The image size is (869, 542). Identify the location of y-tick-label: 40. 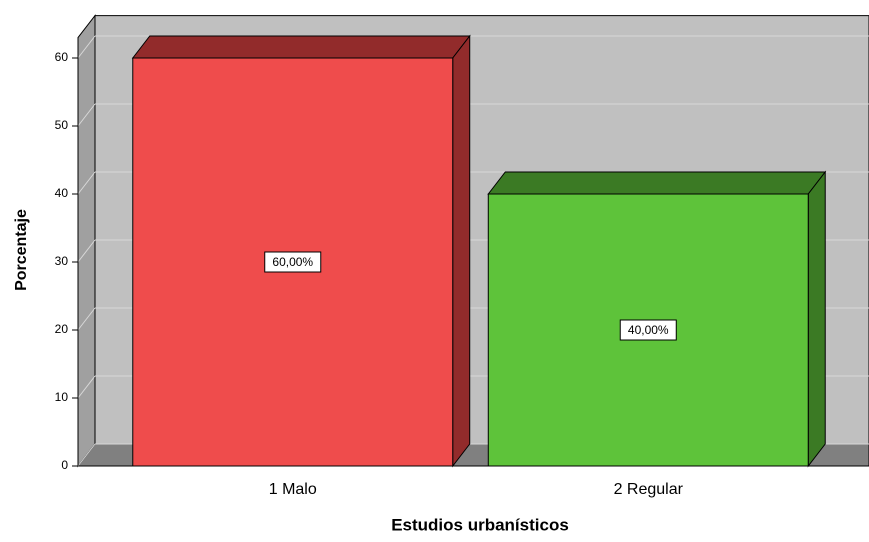
(62, 193).